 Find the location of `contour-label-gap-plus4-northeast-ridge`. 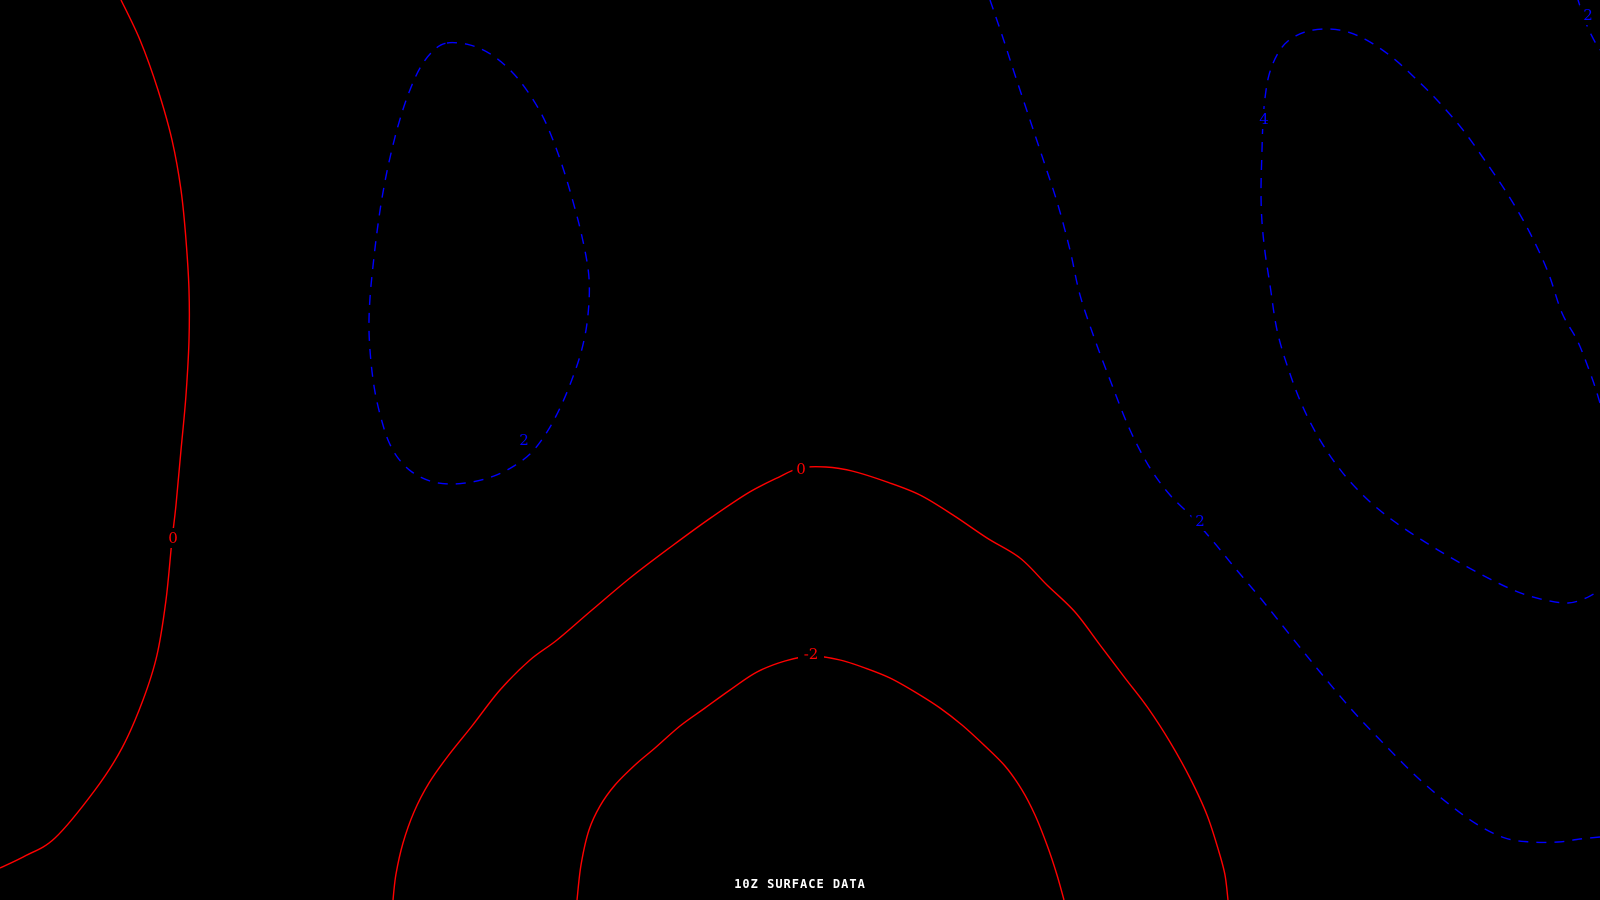

contour-label-gap-plus4-northeast-ridge is located at coordinates (1264, 119).